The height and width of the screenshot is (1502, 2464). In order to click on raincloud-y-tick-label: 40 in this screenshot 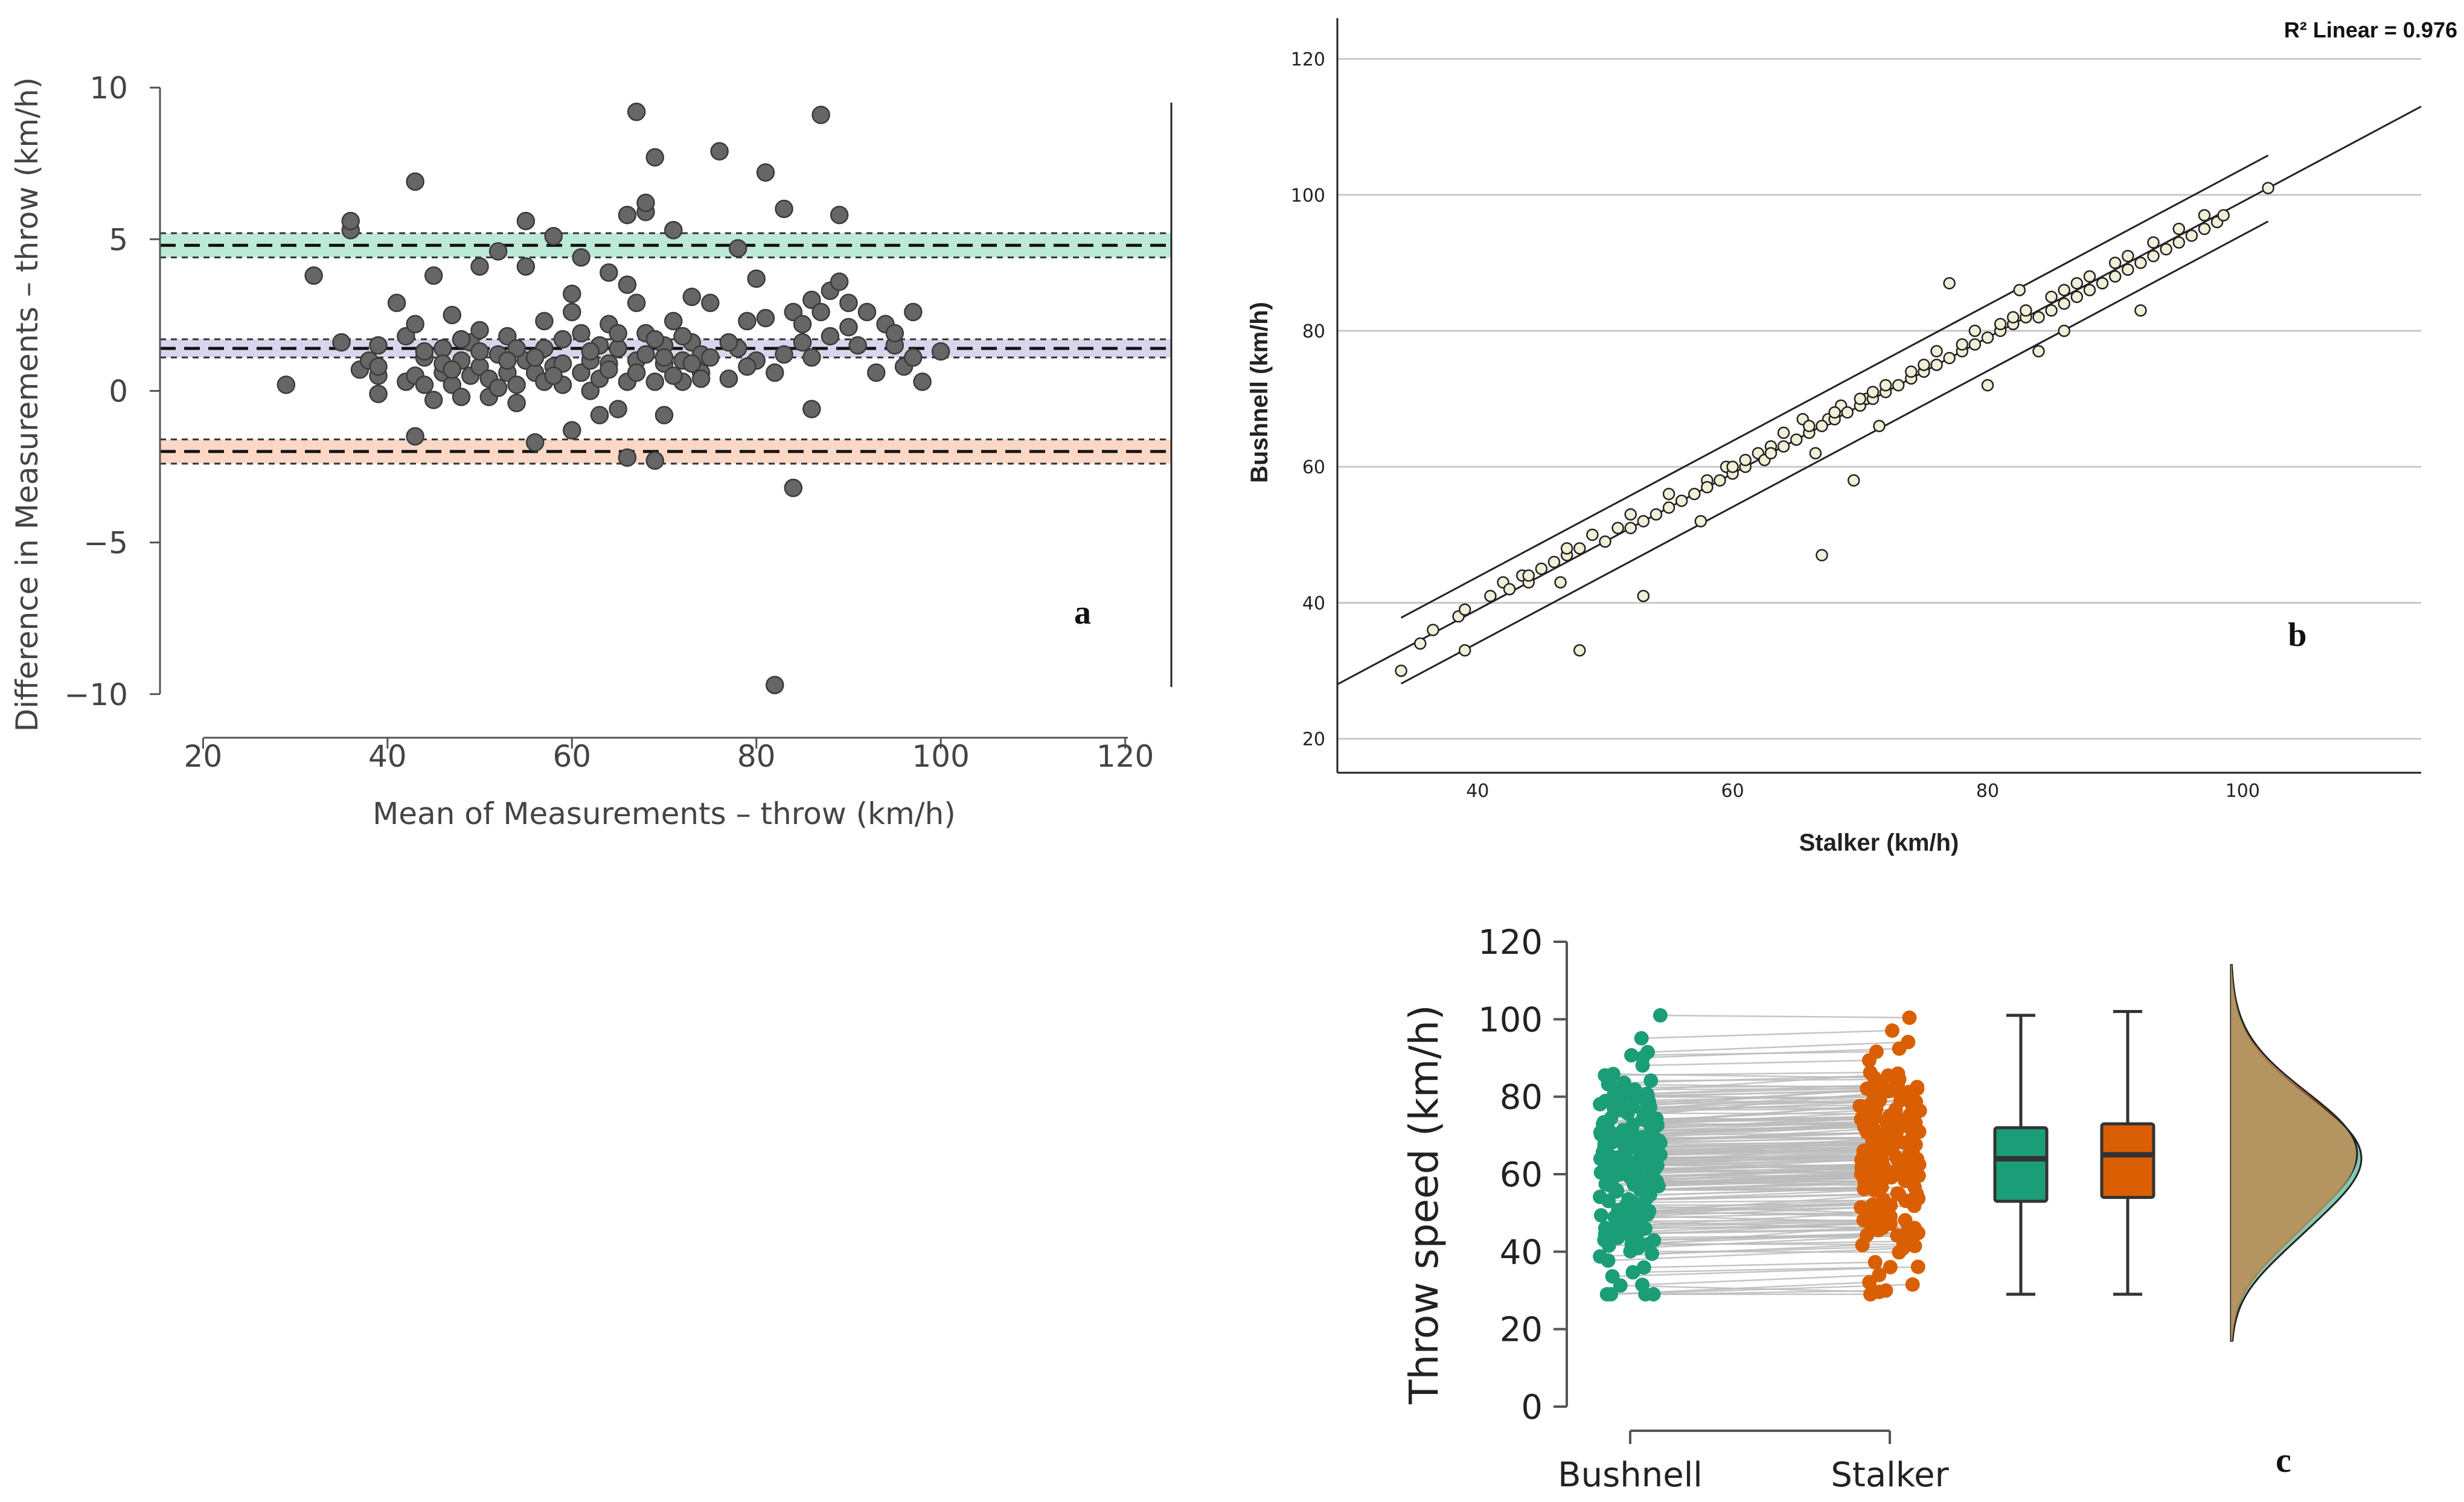, I will do `click(1521, 1252)`.